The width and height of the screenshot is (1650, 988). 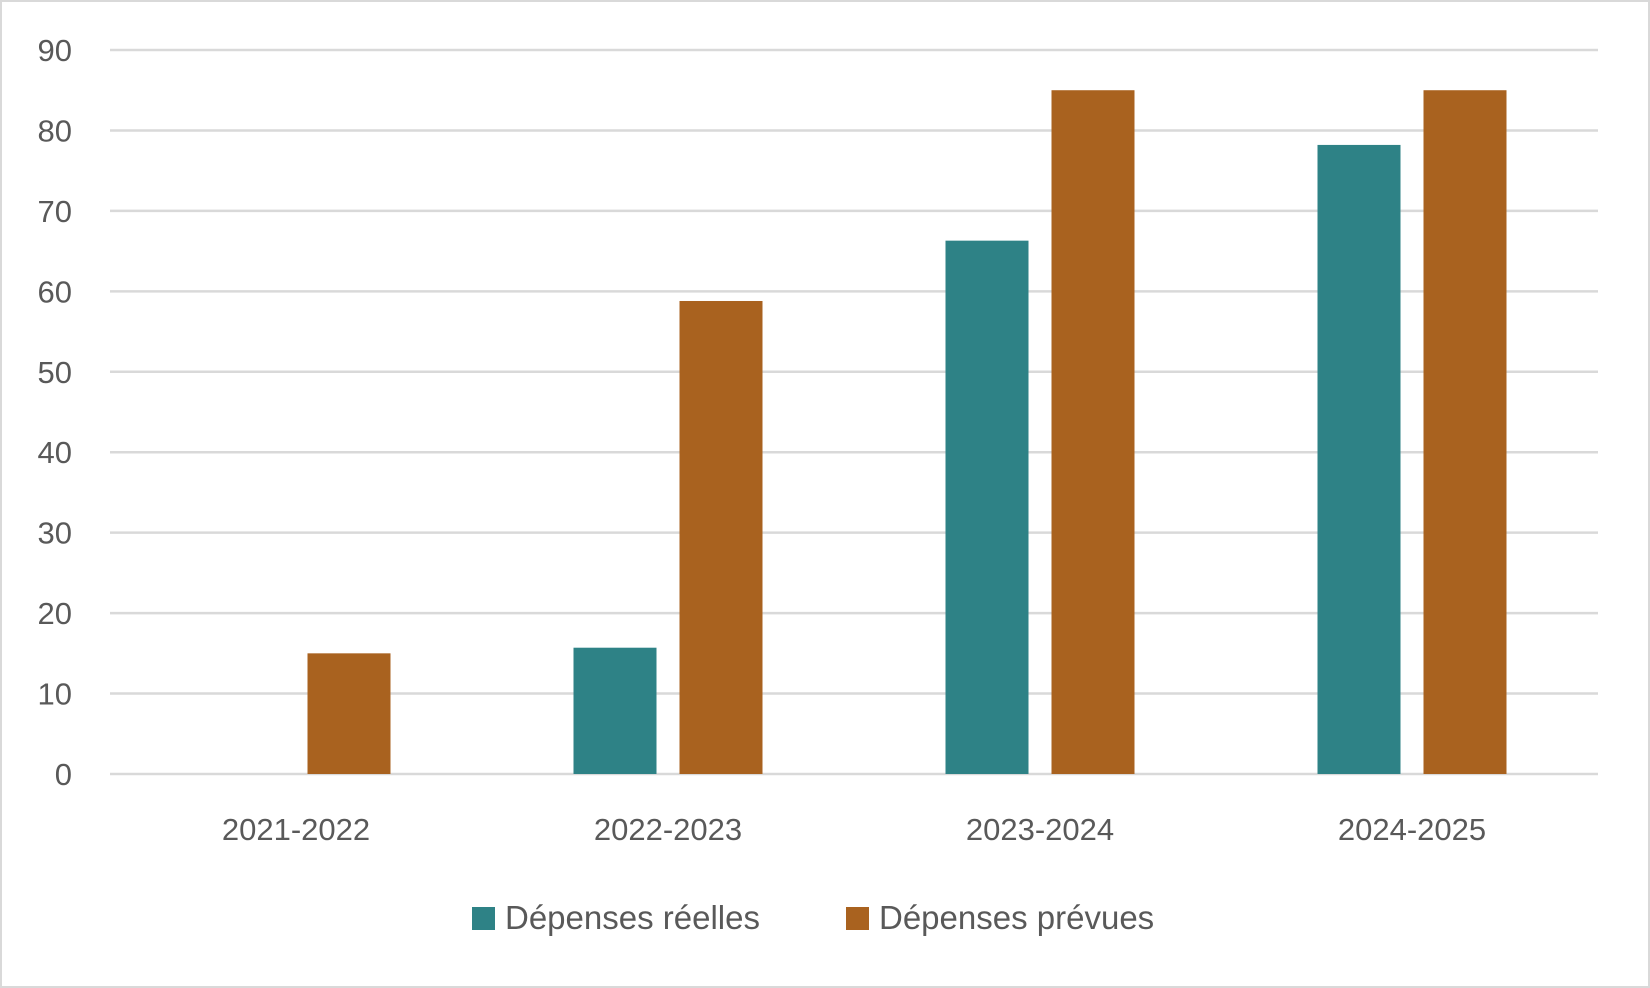 I want to click on y-tick-label-60: 60, so click(x=55, y=291).